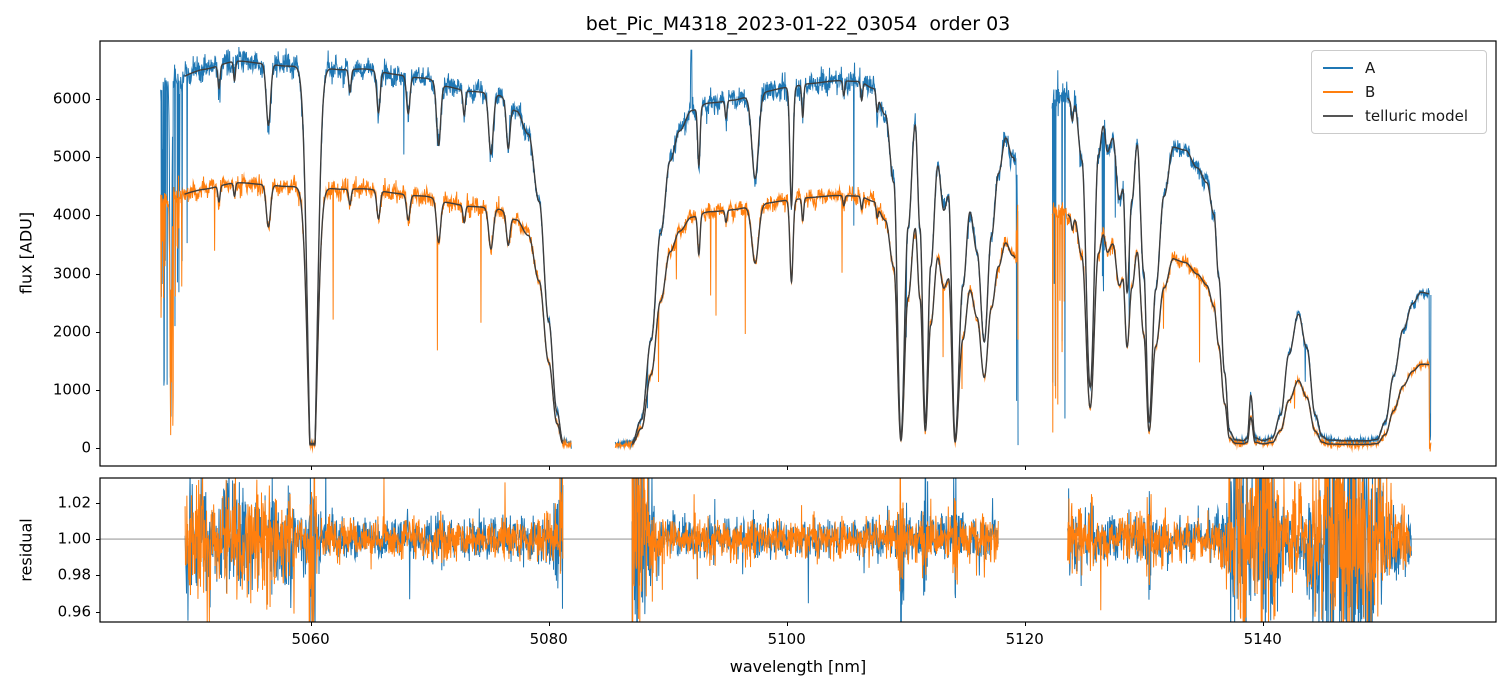  What do you see at coordinates (1370, 68) in the screenshot?
I see `legend-label-a: A` at bounding box center [1370, 68].